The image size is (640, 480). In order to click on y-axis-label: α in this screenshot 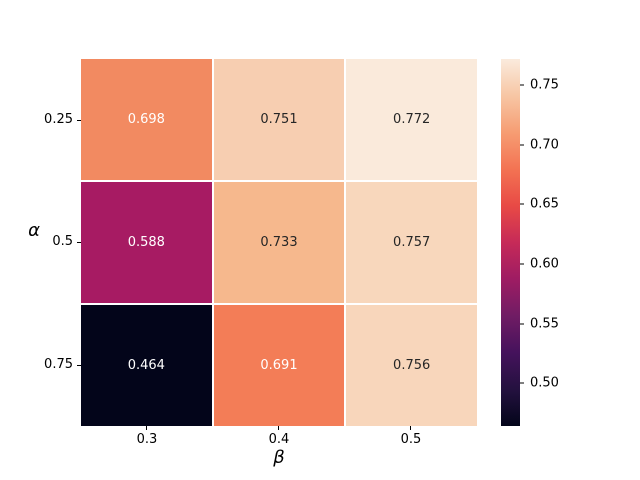, I will do `click(34, 230)`.